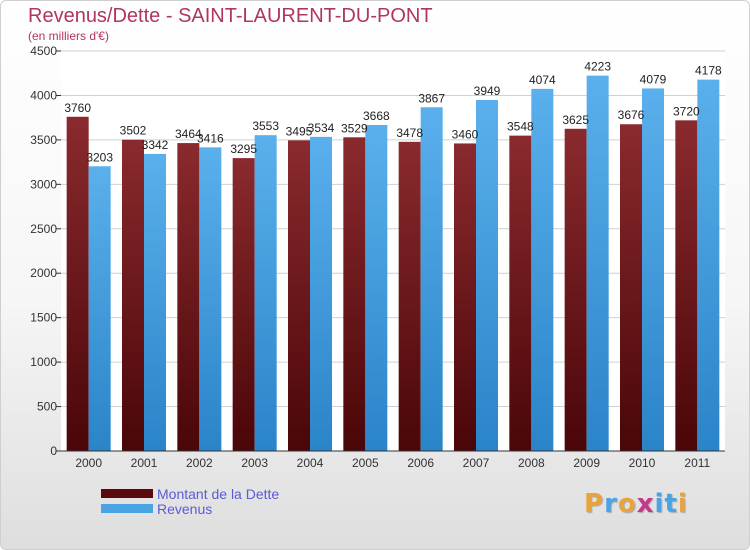 The image size is (750, 550). I want to click on bar-value-label: 3760, so click(77, 108).